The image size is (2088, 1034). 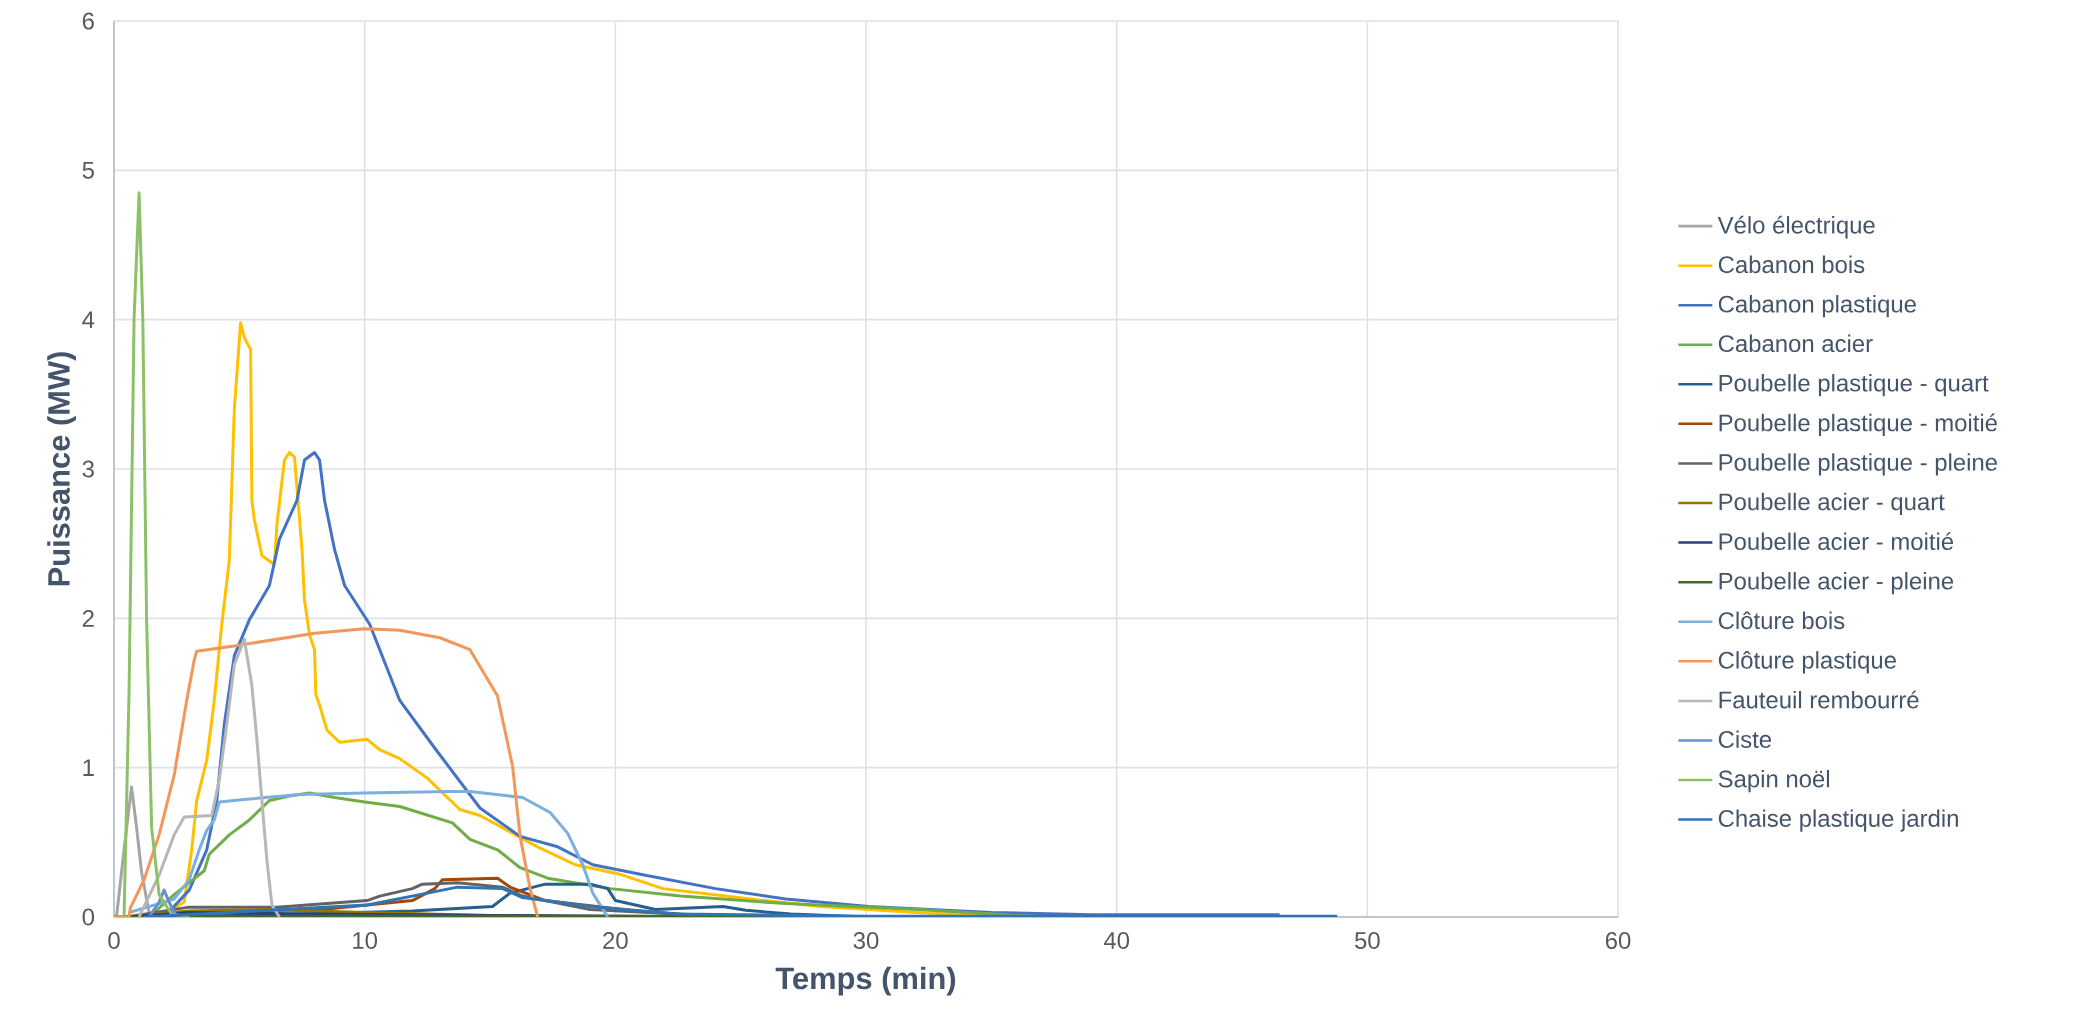 What do you see at coordinates (88, 469) in the screenshot?
I see `y-tick-label: 3` at bounding box center [88, 469].